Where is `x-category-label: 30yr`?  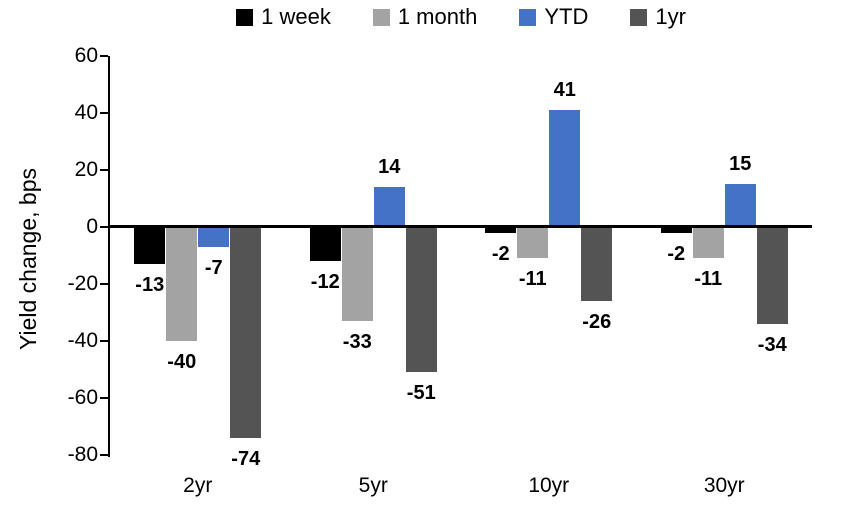
x-category-label: 30yr is located at coordinates (724, 485).